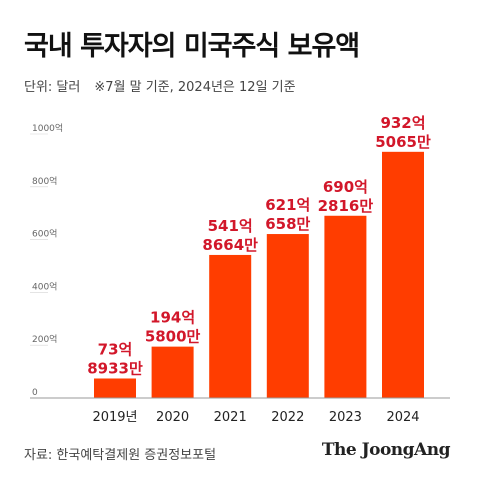 This screenshot has height=485, width=480. Describe the element at coordinates (386, 450) in the screenshot. I see `brand-logo: The JoongAng` at that location.